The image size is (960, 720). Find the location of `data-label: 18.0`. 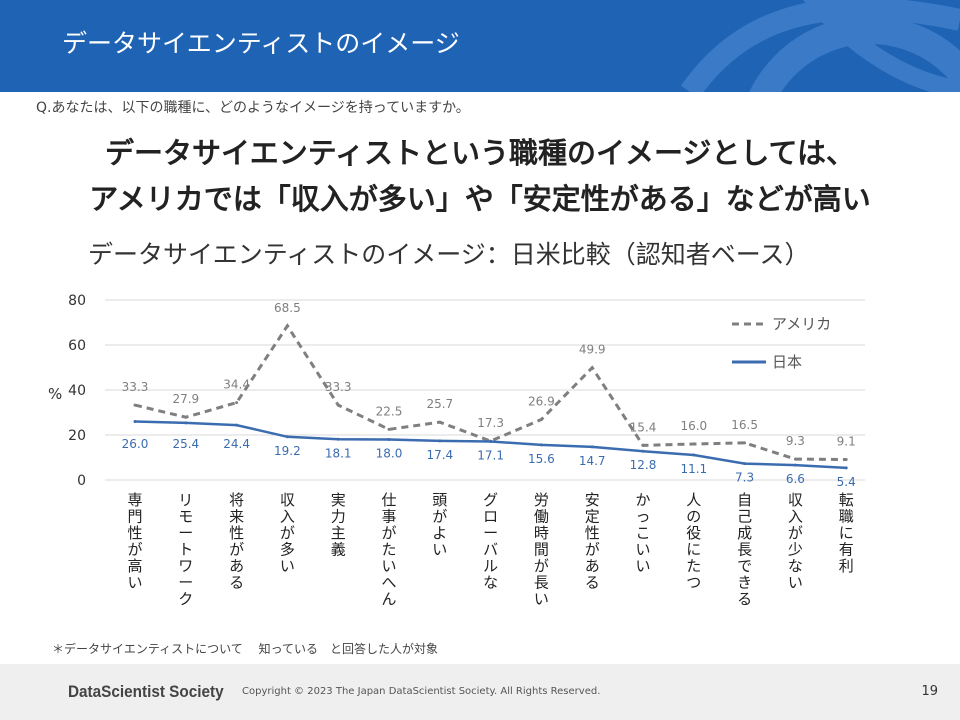

data-label: 18.0 is located at coordinates (389, 454).